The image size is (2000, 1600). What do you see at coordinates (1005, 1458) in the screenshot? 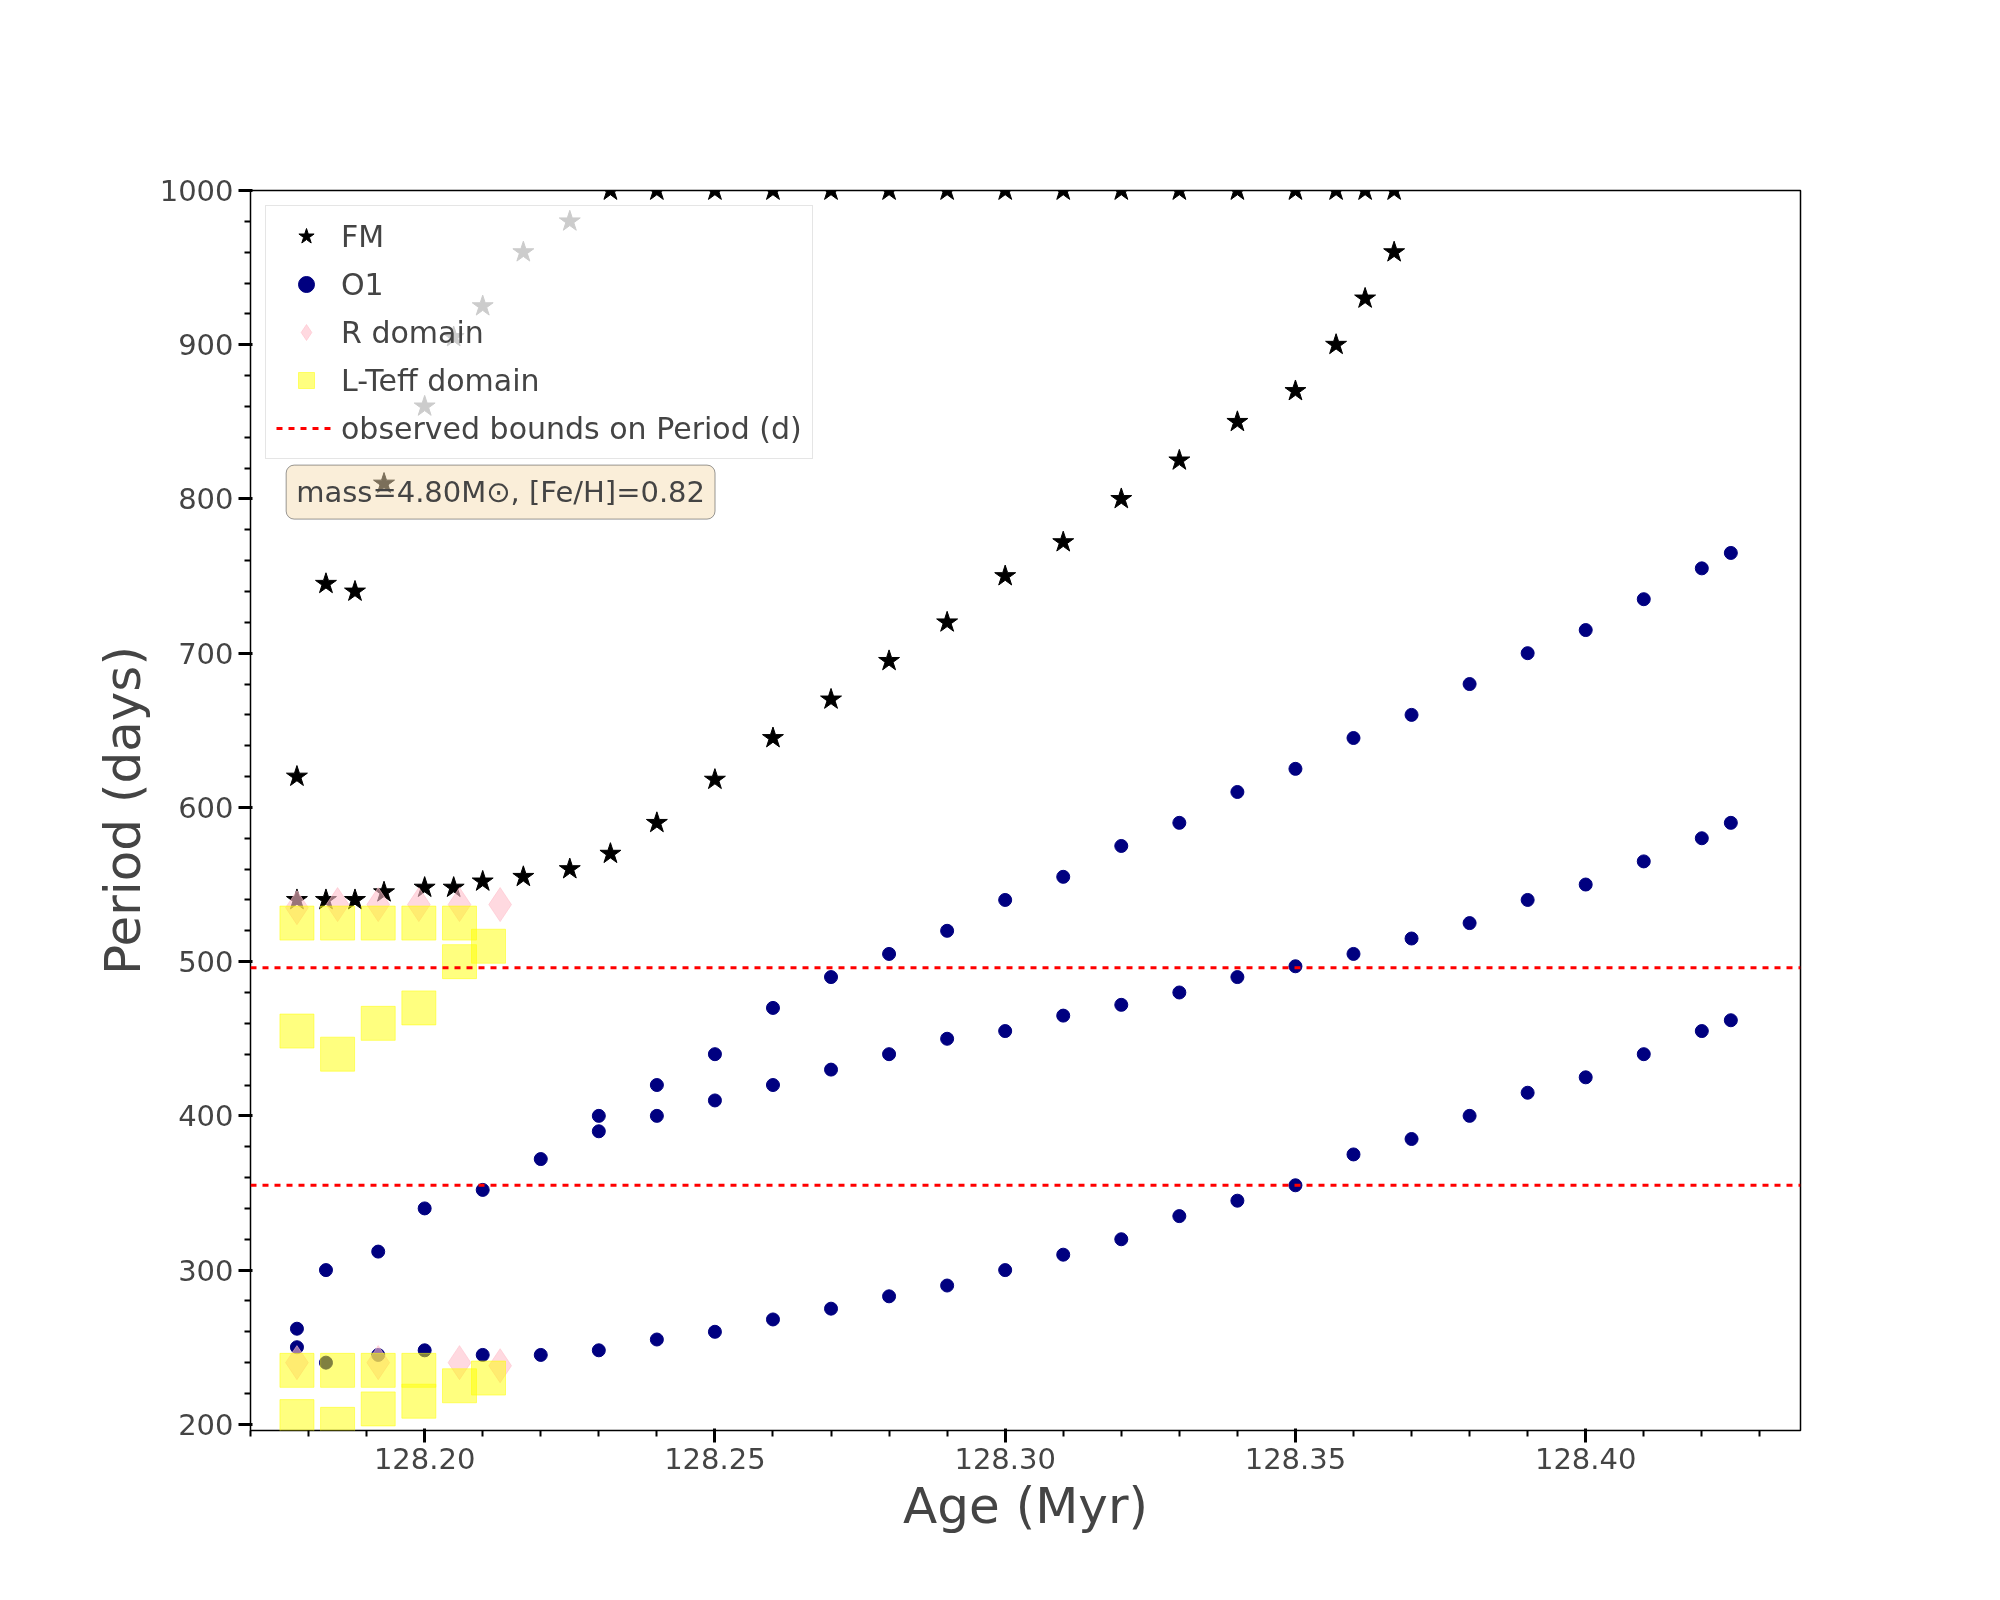
I see `x-tick-label: 128.30` at bounding box center [1005, 1458].